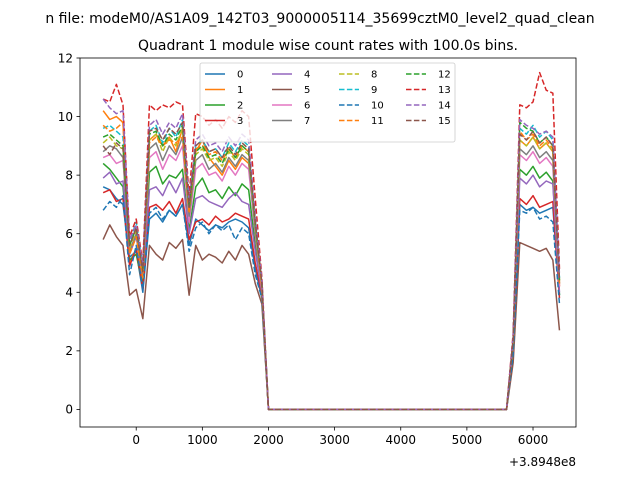 This screenshot has width=640, height=480. What do you see at coordinates (224, 75) in the screenshot?
I see `legend-item-0: 0` at bounding box center [224, 75].